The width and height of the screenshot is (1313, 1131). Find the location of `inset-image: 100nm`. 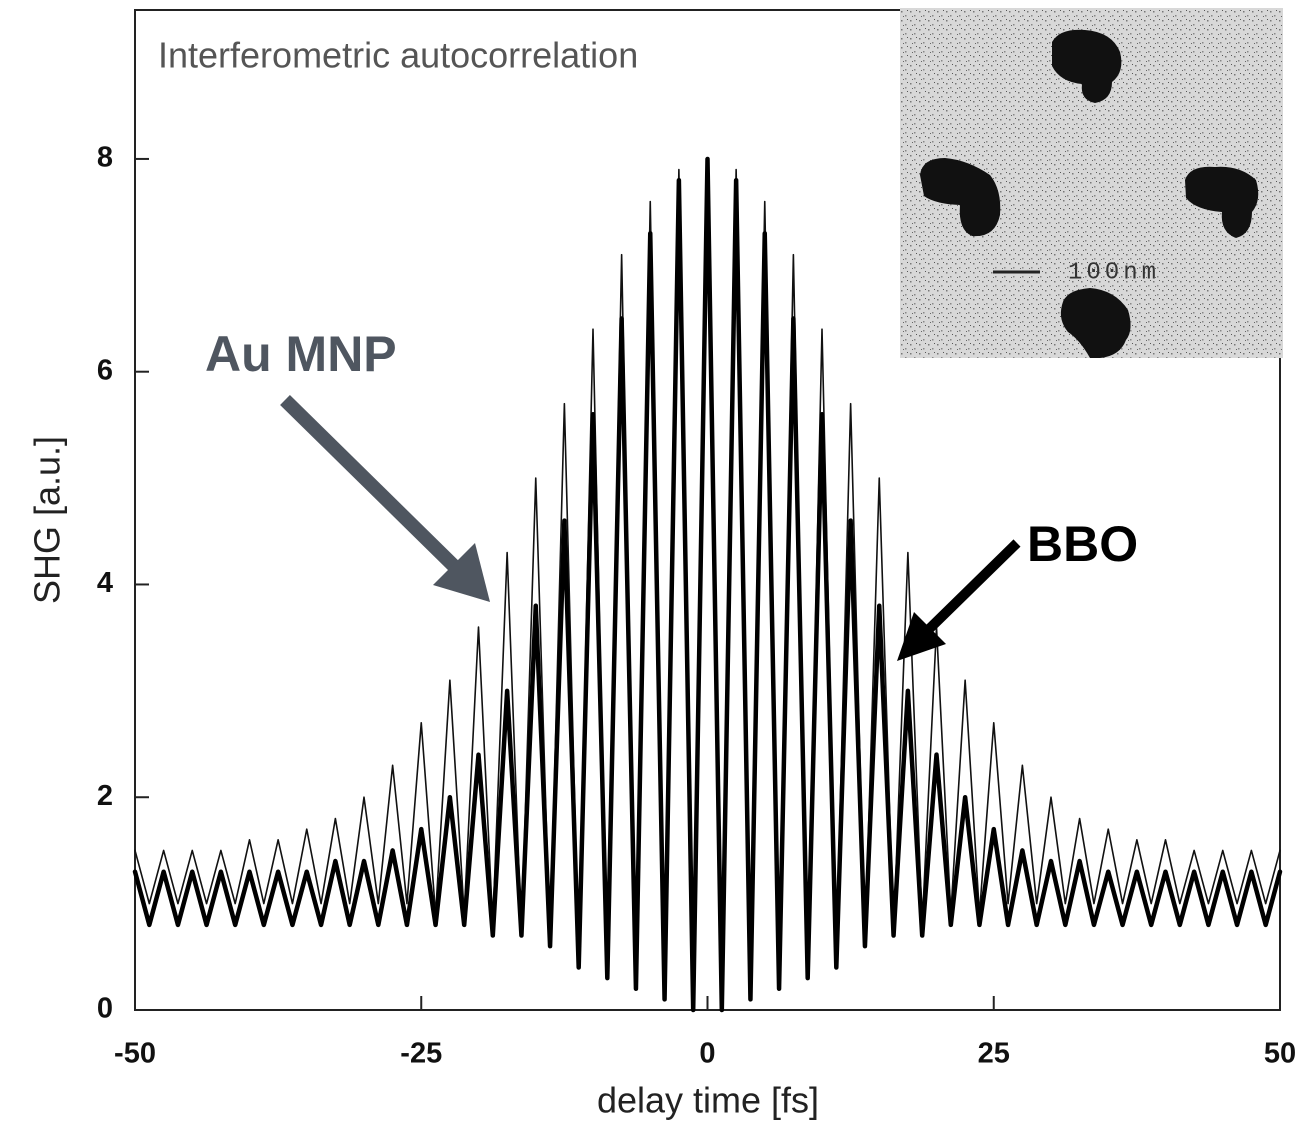

inset-image: 100nm is located at coordinates (1091, 183).